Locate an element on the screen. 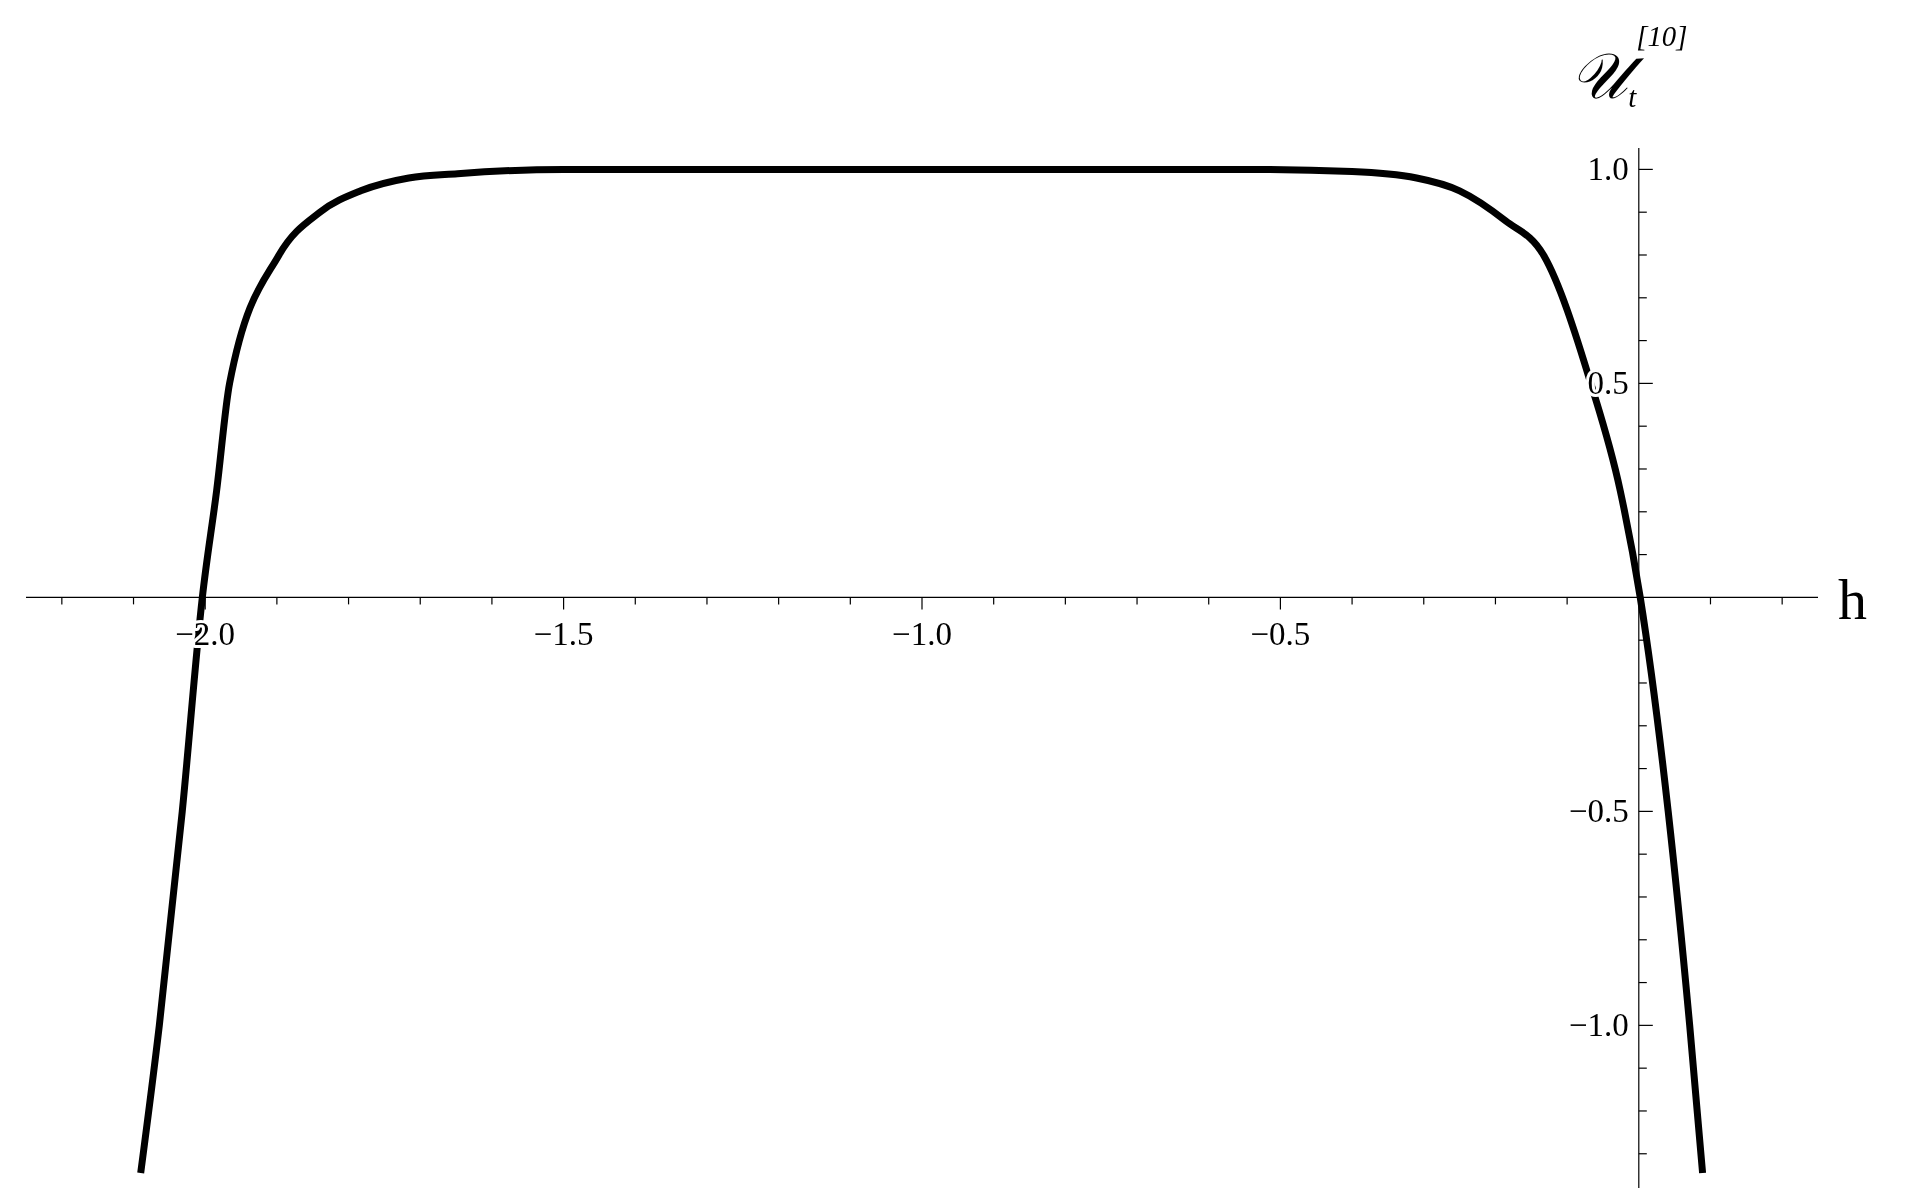 Image resolution: width=1905 pixels, height=1201 pixels. x-axis-title: h is located at coordinates (1852, 600).